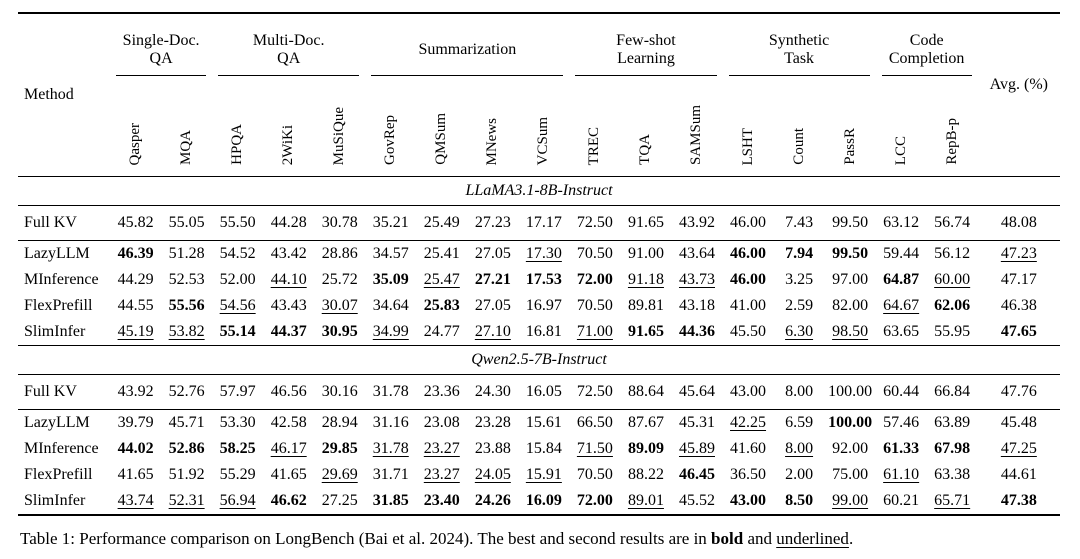  What do you see at coordinates (645, 149) in the screenshot?
I see `column-header-label: TQA` at bounding box center [645, 149].